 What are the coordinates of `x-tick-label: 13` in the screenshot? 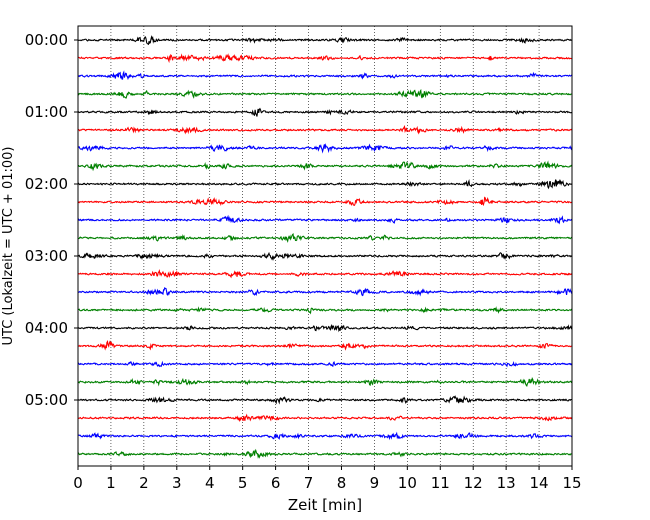 It's located at (506, 483).